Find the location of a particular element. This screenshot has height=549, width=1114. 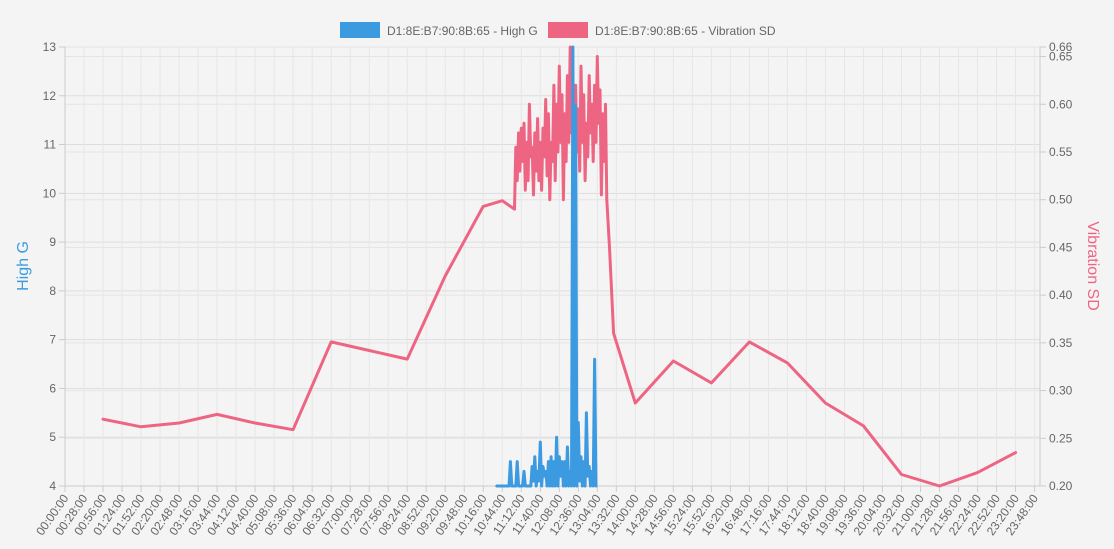

y-left-axis-title: High G is located at coordinates (23, 266).